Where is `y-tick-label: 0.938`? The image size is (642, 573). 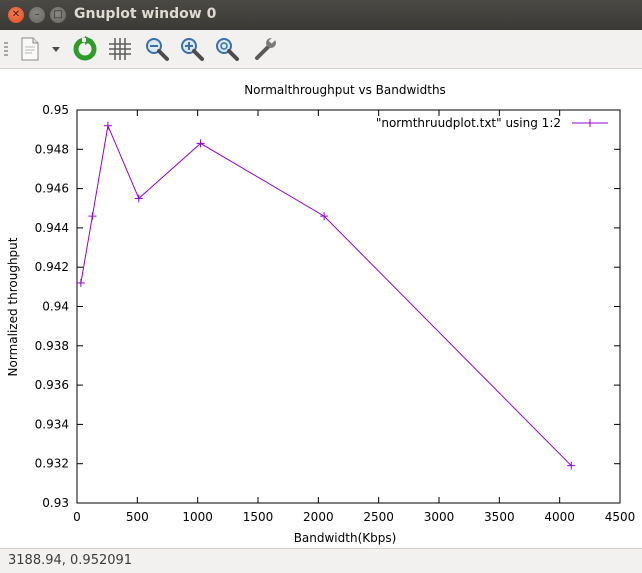 y-tick-label: 0.938 is located at coordinates (52, 346).